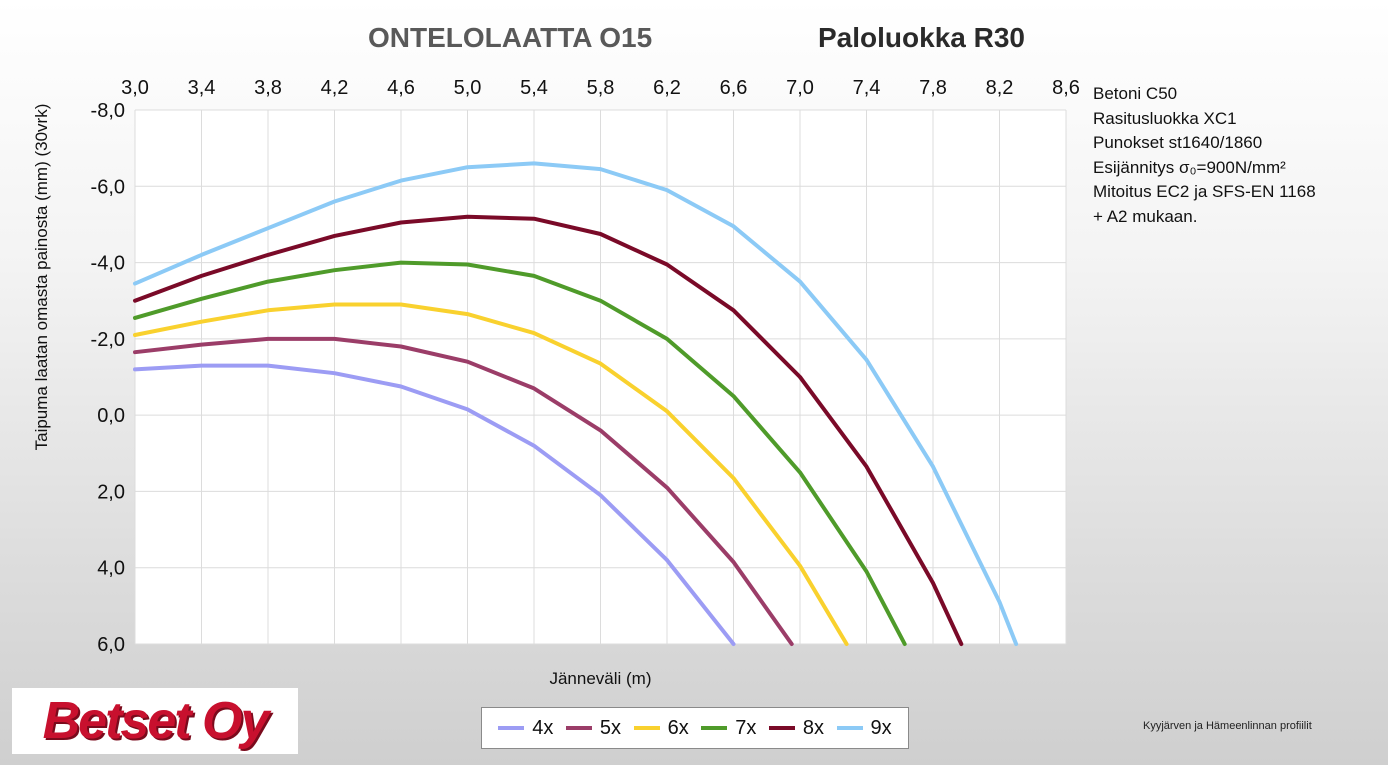 The image size is (1388, 765). Describe the element at coordinates (111, 416) in the screenshot. I see `y-tick-label: 0,0` at that location.